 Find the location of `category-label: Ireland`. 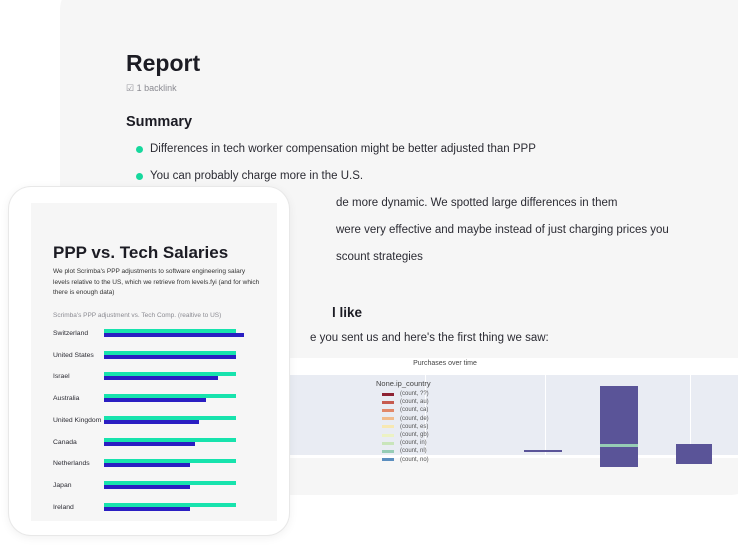

category-label: Ireland is located at coordinates (63, 507).